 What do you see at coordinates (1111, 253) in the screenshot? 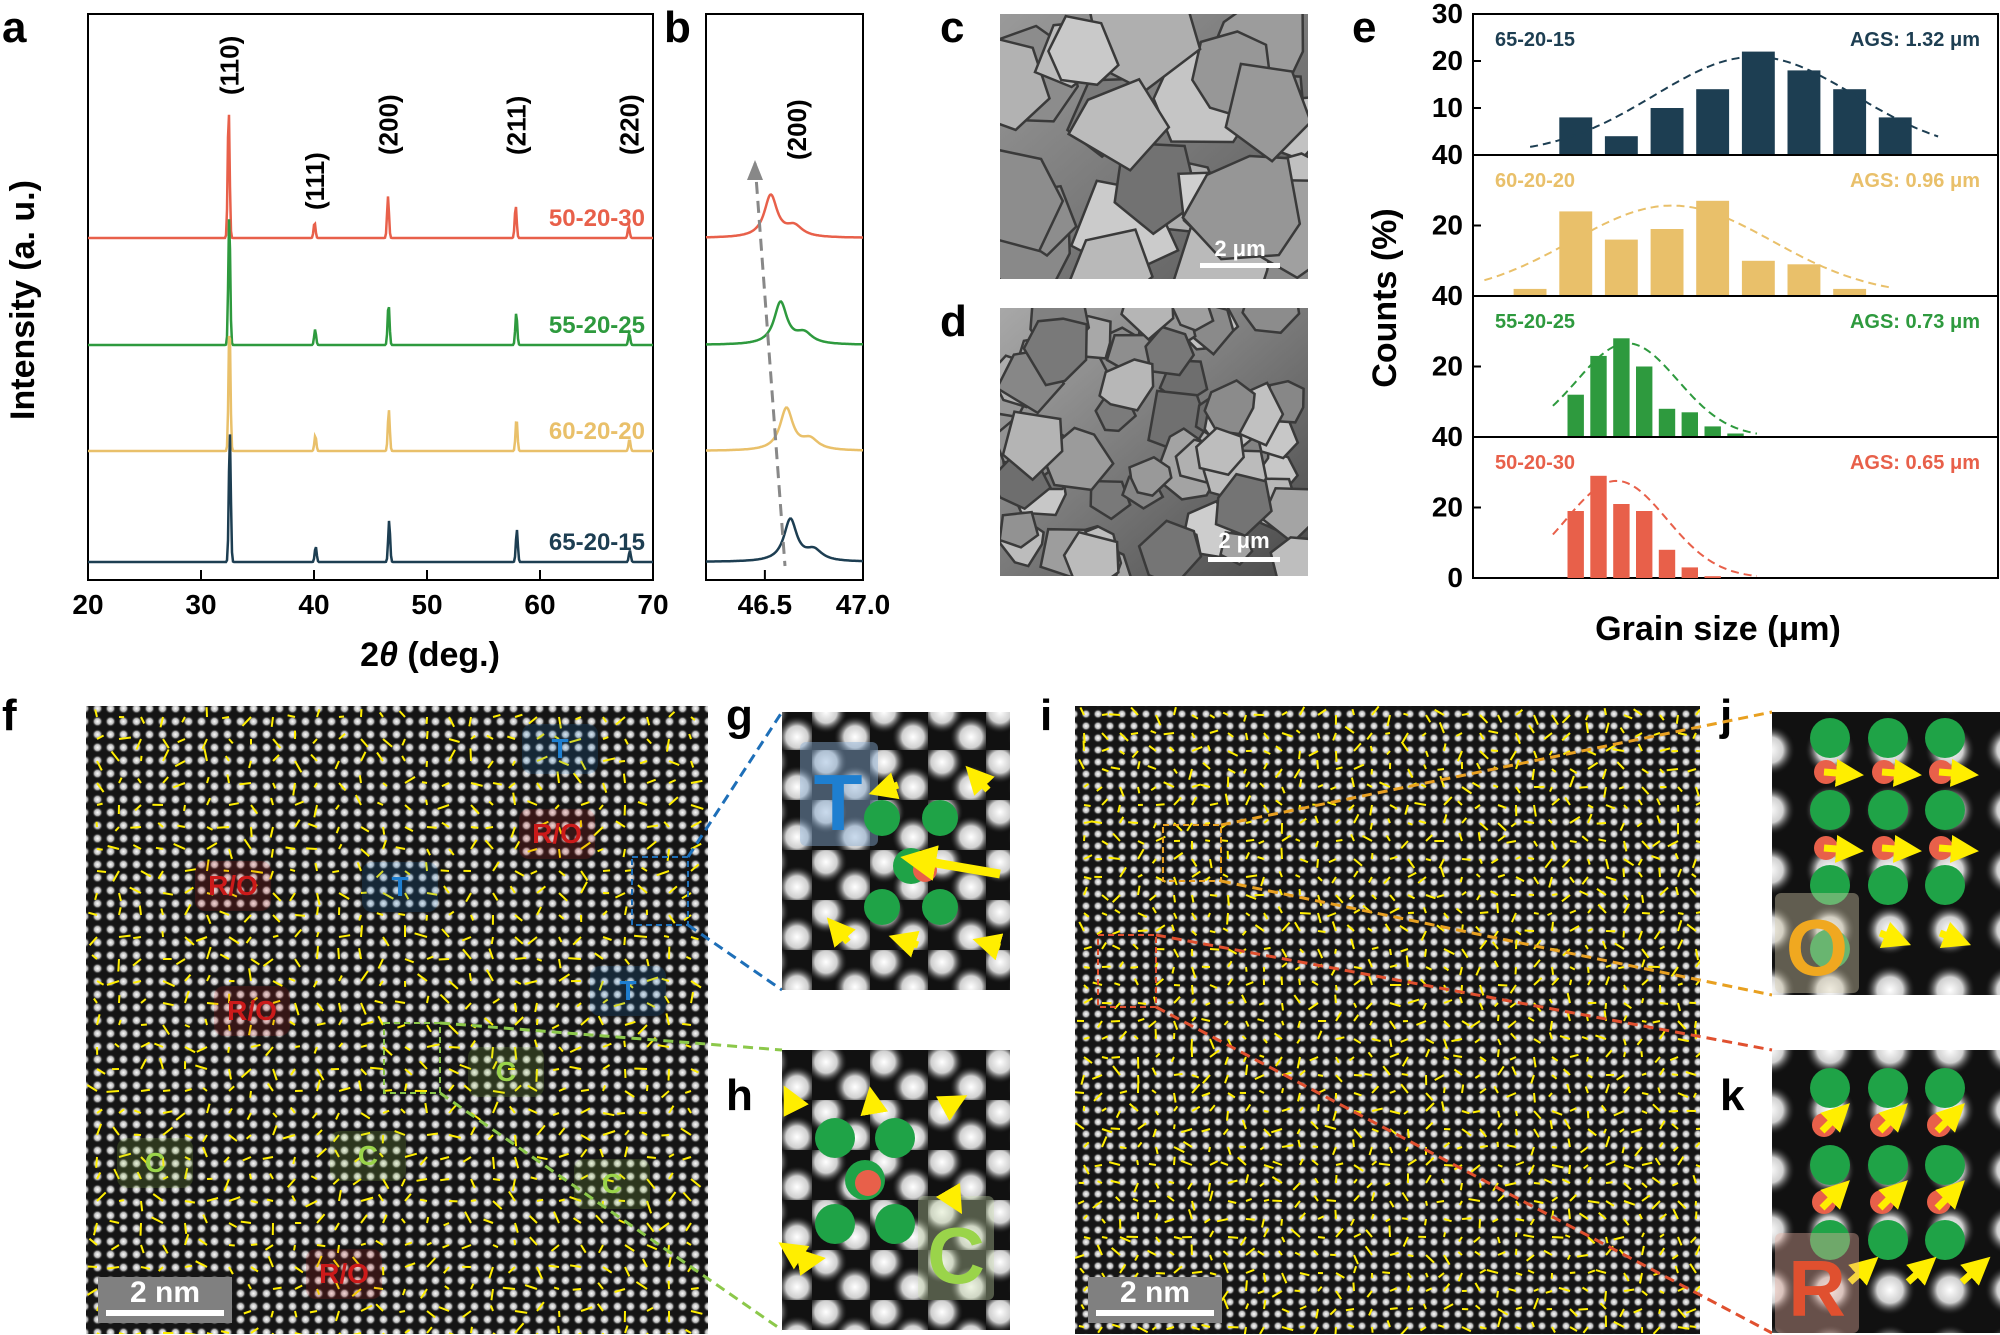
I see `sem-grain` at bounding box center [1111, 253].